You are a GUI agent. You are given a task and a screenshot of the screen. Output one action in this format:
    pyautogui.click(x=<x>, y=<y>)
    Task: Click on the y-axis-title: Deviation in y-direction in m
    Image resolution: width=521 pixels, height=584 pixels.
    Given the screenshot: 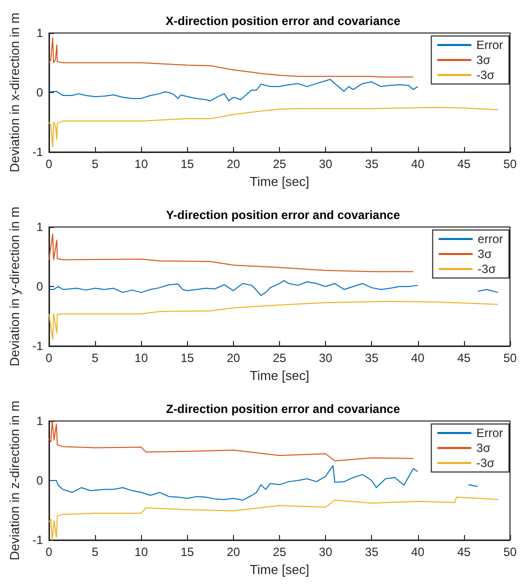 What is the action you would take?
    pyautogui.click(x=14, y=286)
    